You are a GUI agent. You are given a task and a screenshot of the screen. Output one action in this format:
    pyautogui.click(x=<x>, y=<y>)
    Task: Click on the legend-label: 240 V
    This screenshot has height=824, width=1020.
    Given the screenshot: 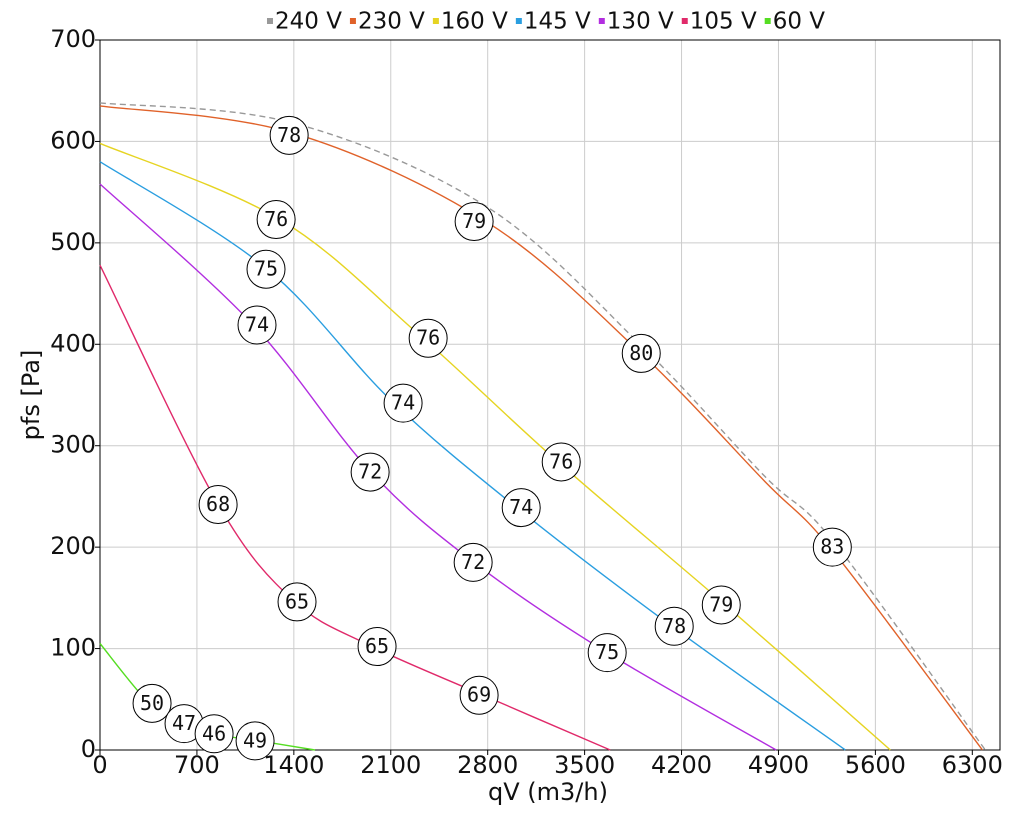 What is the action you would take?
    pyautogui.click(x=308, y=22)
    